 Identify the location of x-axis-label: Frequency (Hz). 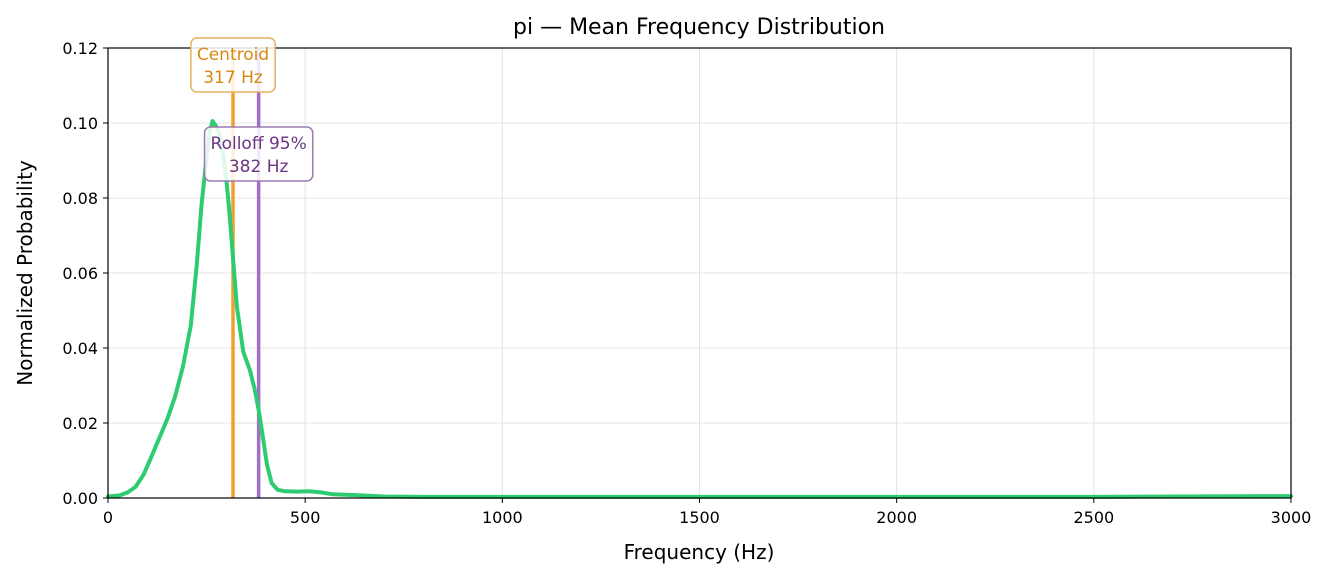
(699, 552).